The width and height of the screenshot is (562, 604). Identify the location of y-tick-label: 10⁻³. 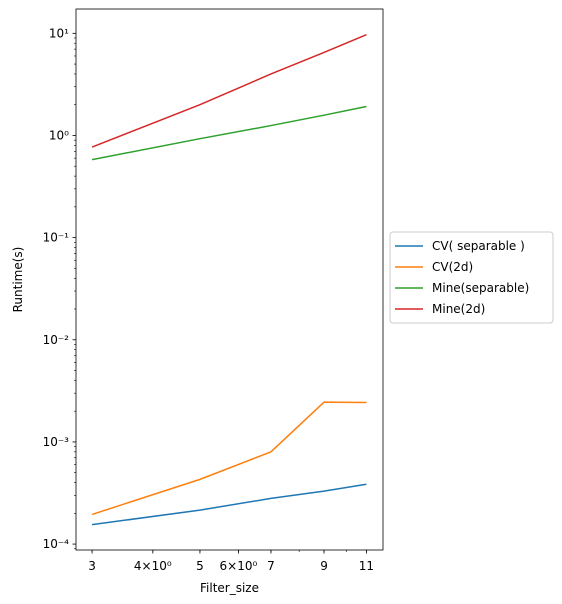
(56, 442).